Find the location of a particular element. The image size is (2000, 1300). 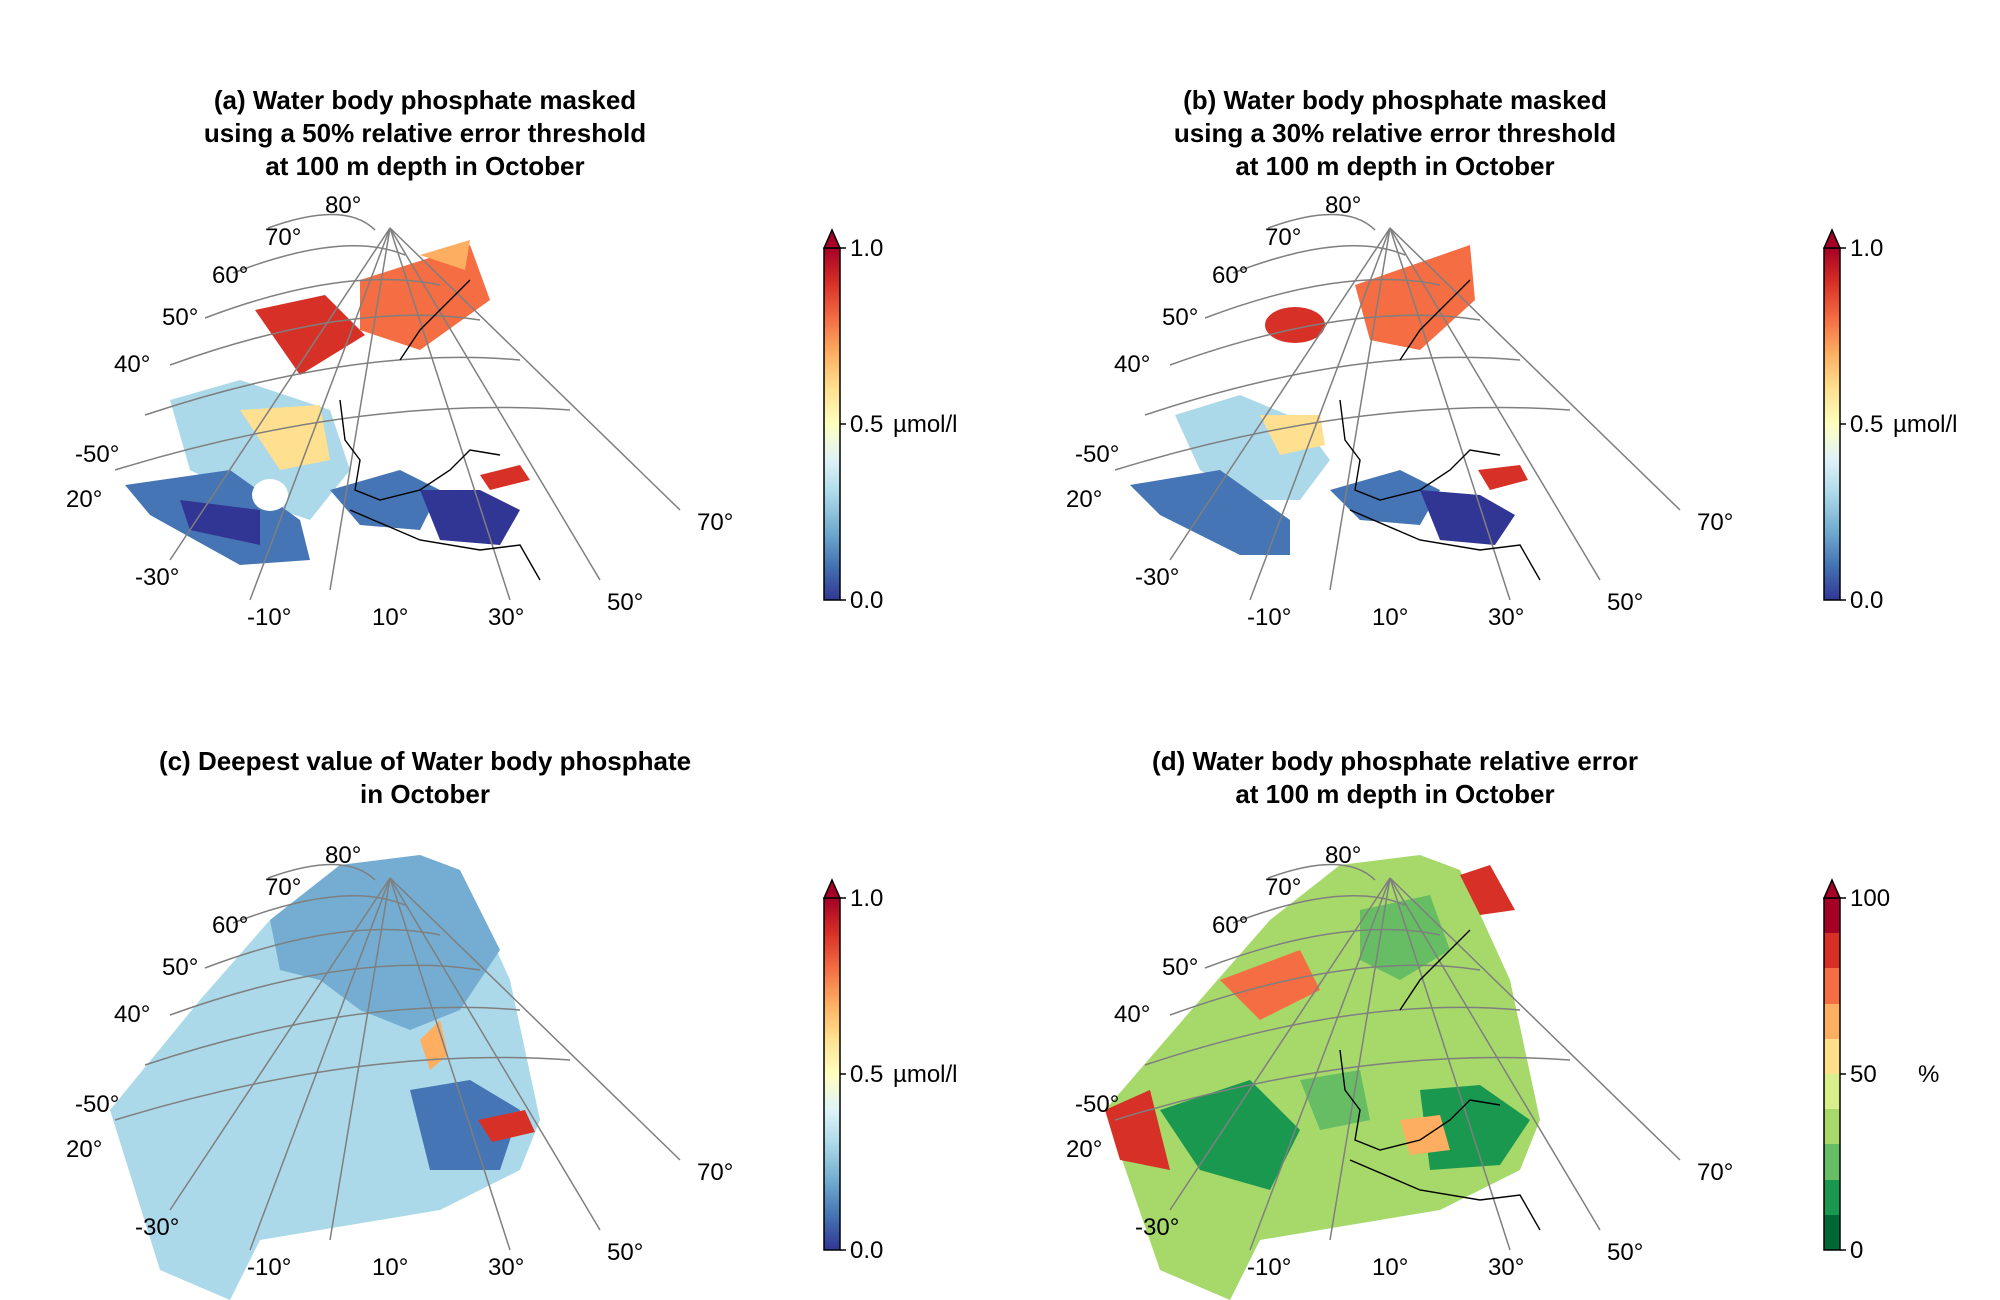

title-line: using a 30% relative error threshold is located at coordinates (1395, 133).